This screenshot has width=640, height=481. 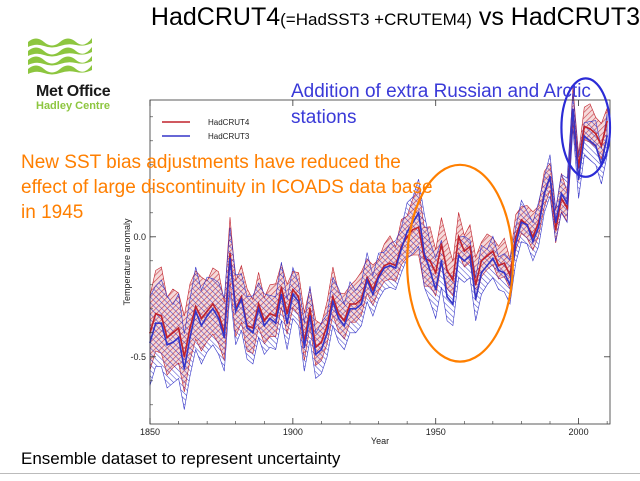 I want to click on x-tick-label: 1900, so click(x=293, y=432).